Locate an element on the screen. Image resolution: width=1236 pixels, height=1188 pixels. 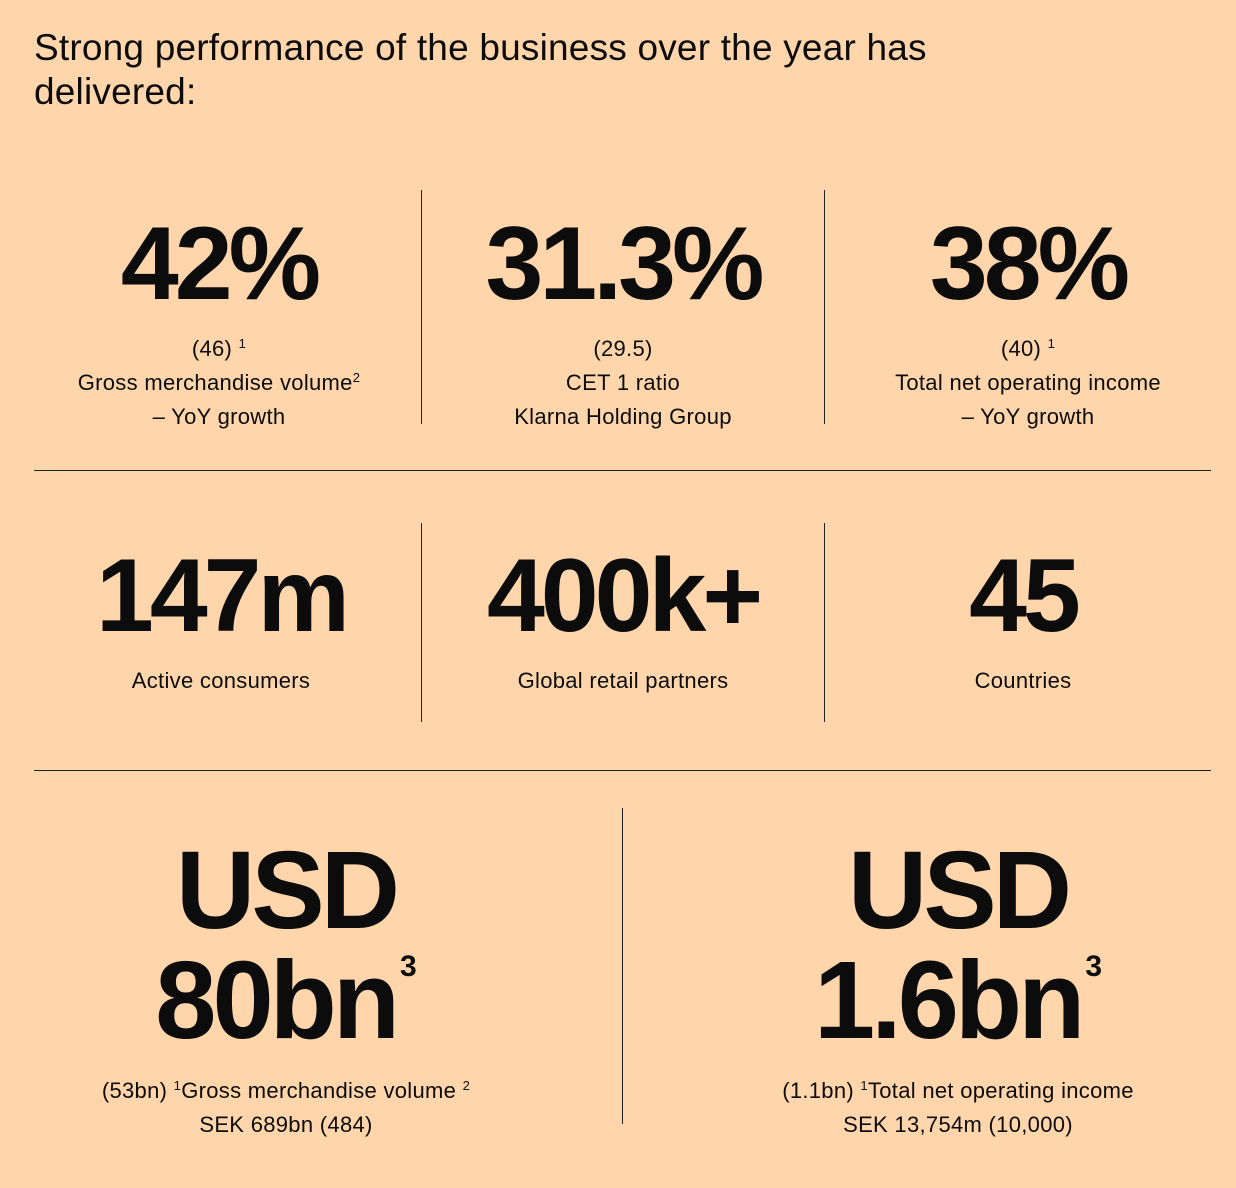
stat-sek-value: SEK 13,754m (10,000) is located at coordinates (958, 1124).